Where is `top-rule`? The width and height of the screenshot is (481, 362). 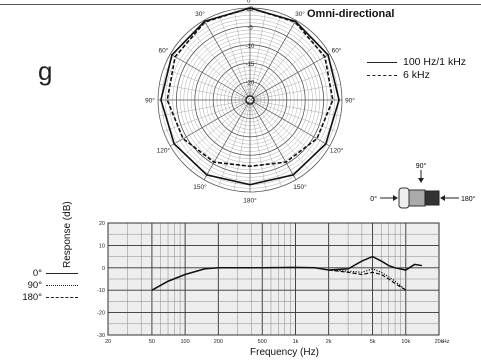
top-rule is located at coordinates (240, 4).